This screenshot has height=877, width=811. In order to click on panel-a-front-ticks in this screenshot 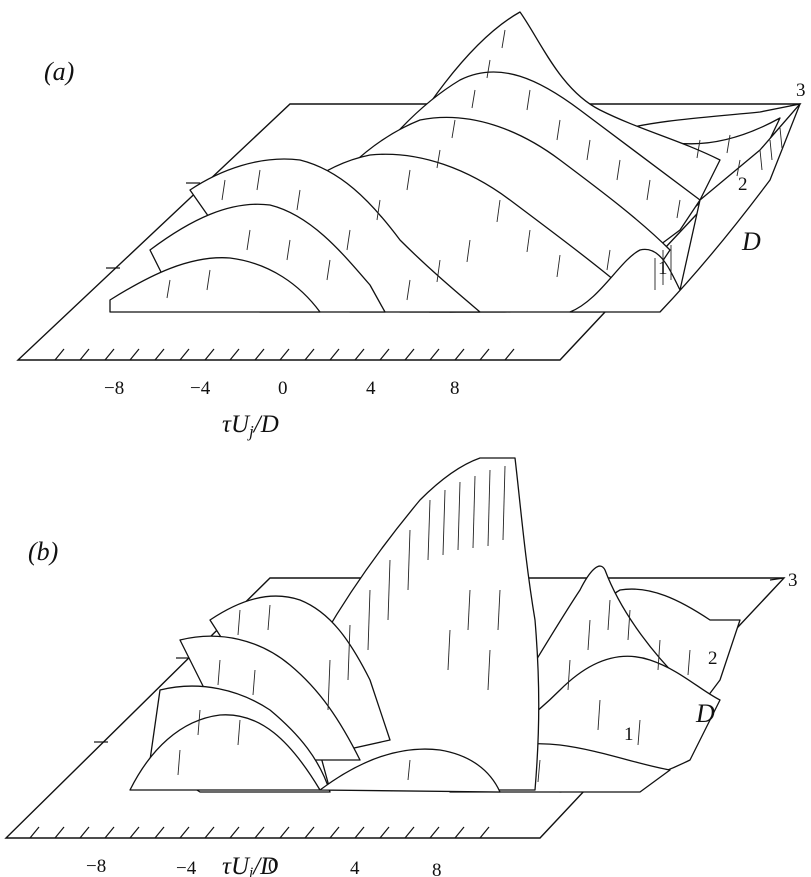, I will do `click(284, 354)`.